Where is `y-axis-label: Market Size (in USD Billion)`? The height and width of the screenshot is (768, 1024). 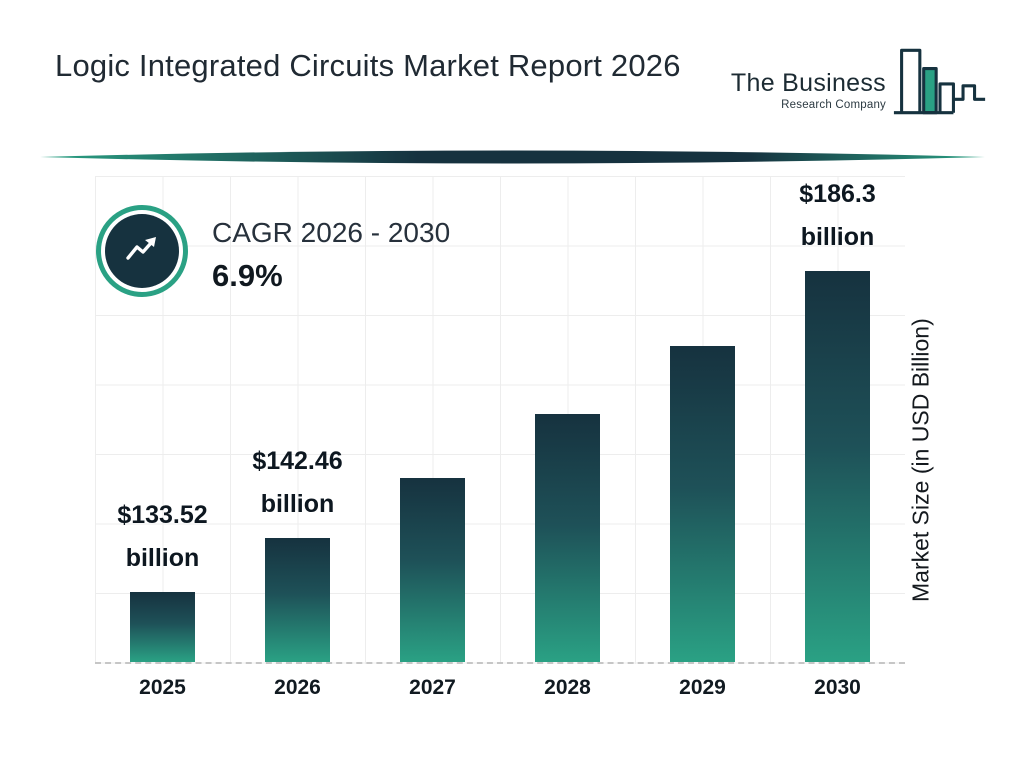
y-axis-label: Market Size (in USD Billion) is located at coordinates (920, 460).